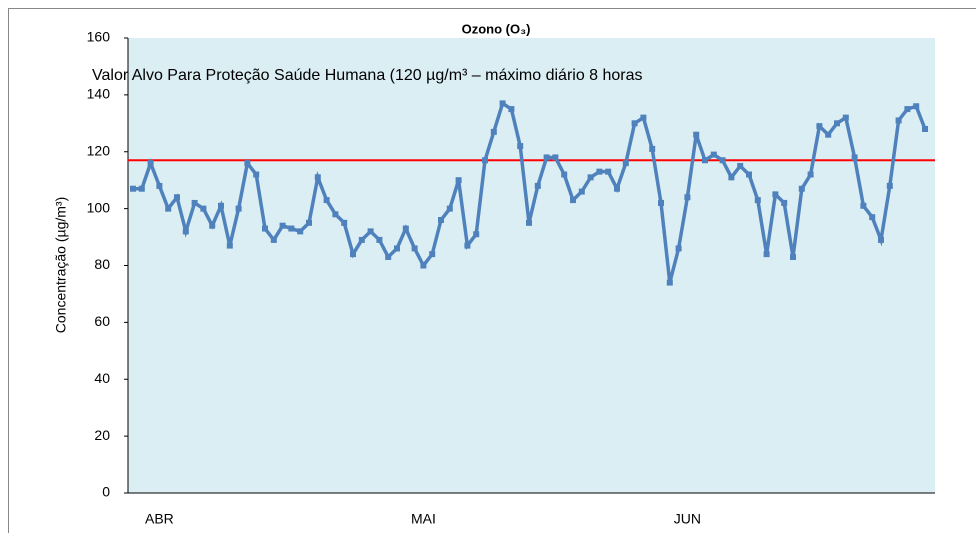 This screenshot has height=533, width=976. What do you see at coordinates (102, 435) in the screenshot?
I see `y-tick-label: 20` at bounding box center [102, 435].